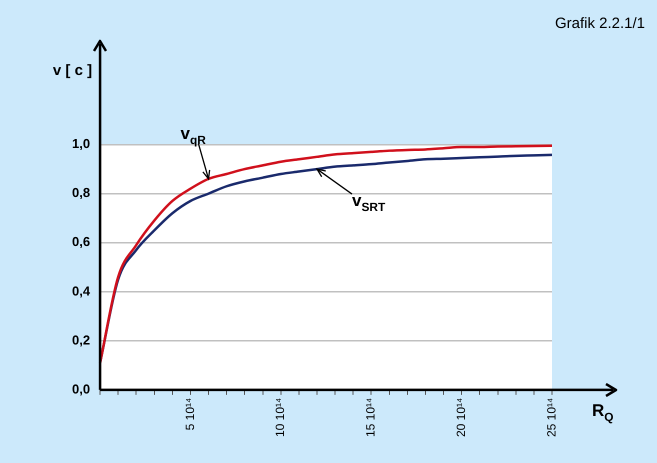  Describe the element at coordinates (371, 418) in the screenshot. I see `x-tick-label: 15 10¹⁴` at that location.